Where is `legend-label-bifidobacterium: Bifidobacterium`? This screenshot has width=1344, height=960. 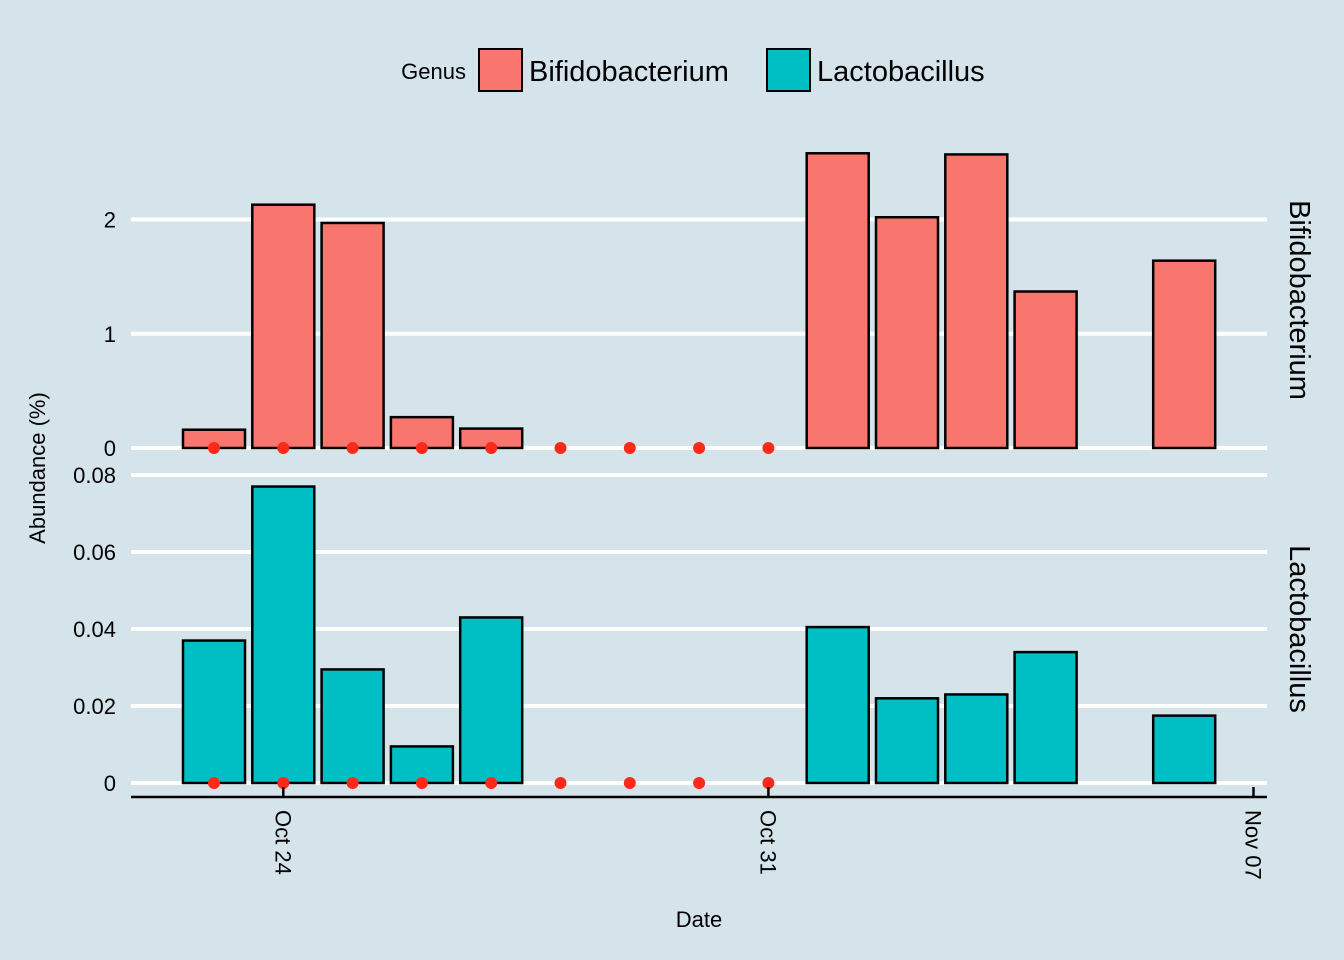
legend-label-bifidobacterium: Bifidobacterium is located at coordinates (629, 72).